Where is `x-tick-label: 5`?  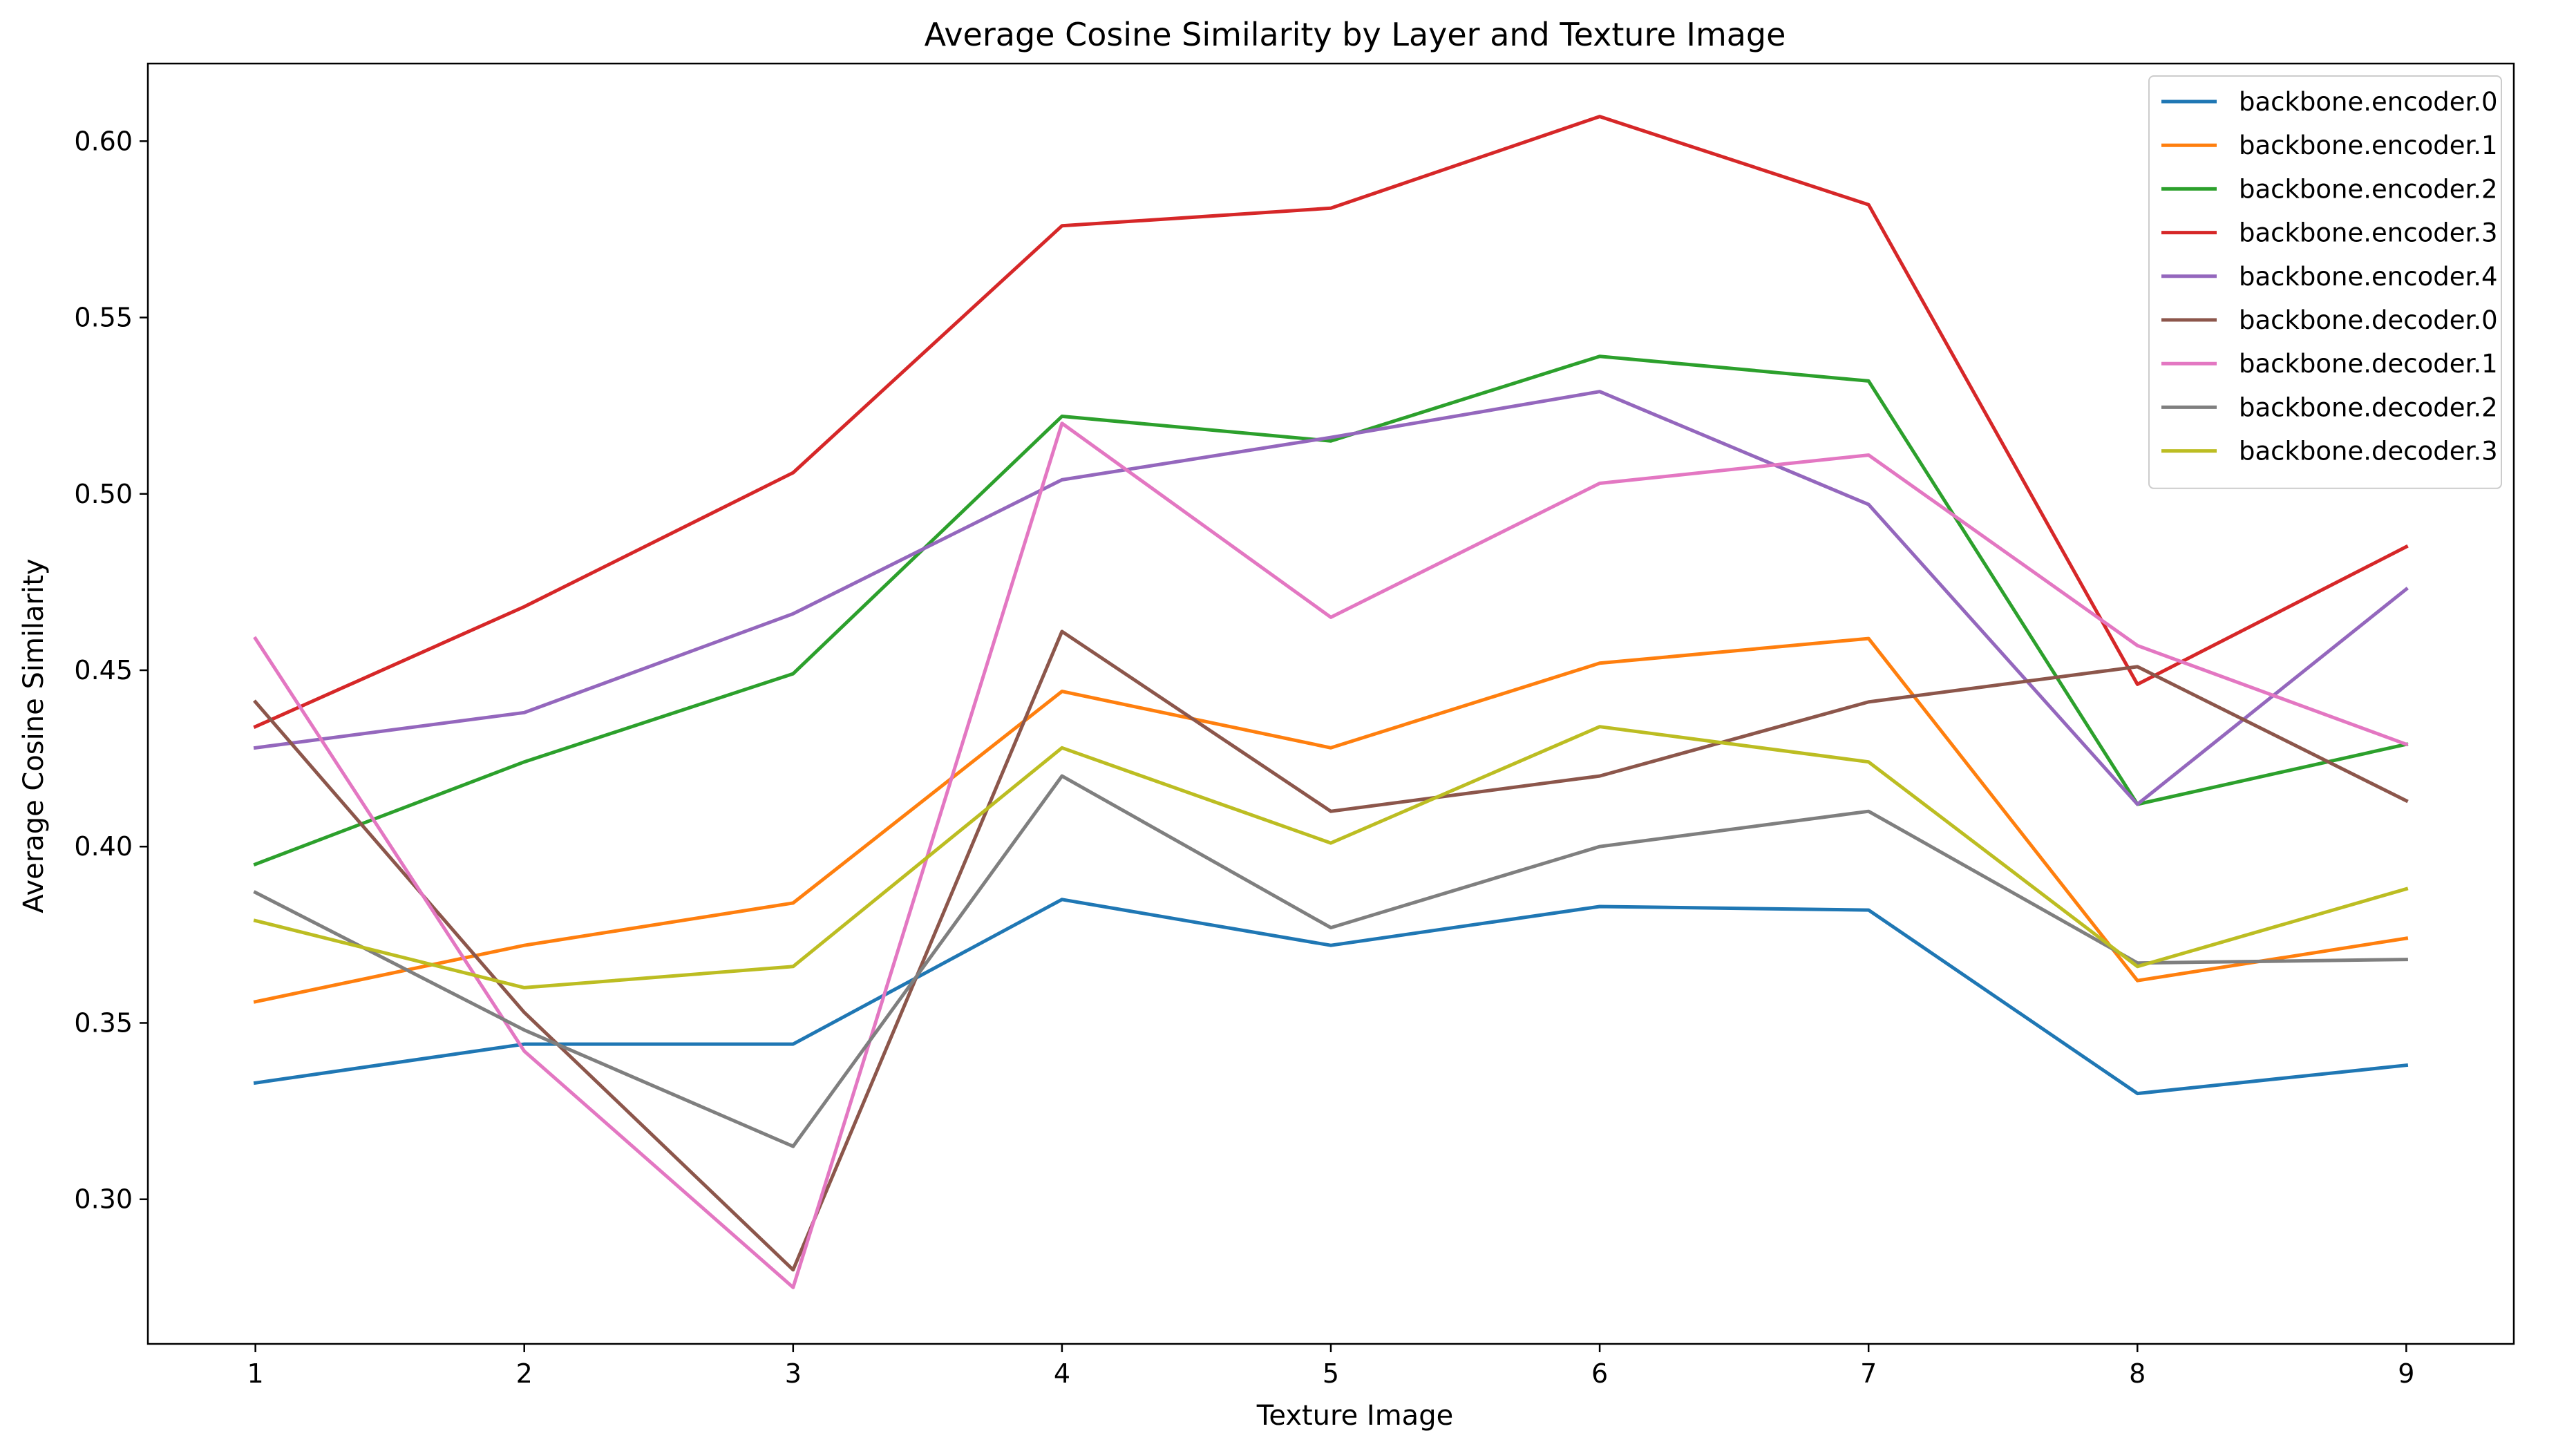 x-tick-label: 5 is located at coordinates (1331, 1374).